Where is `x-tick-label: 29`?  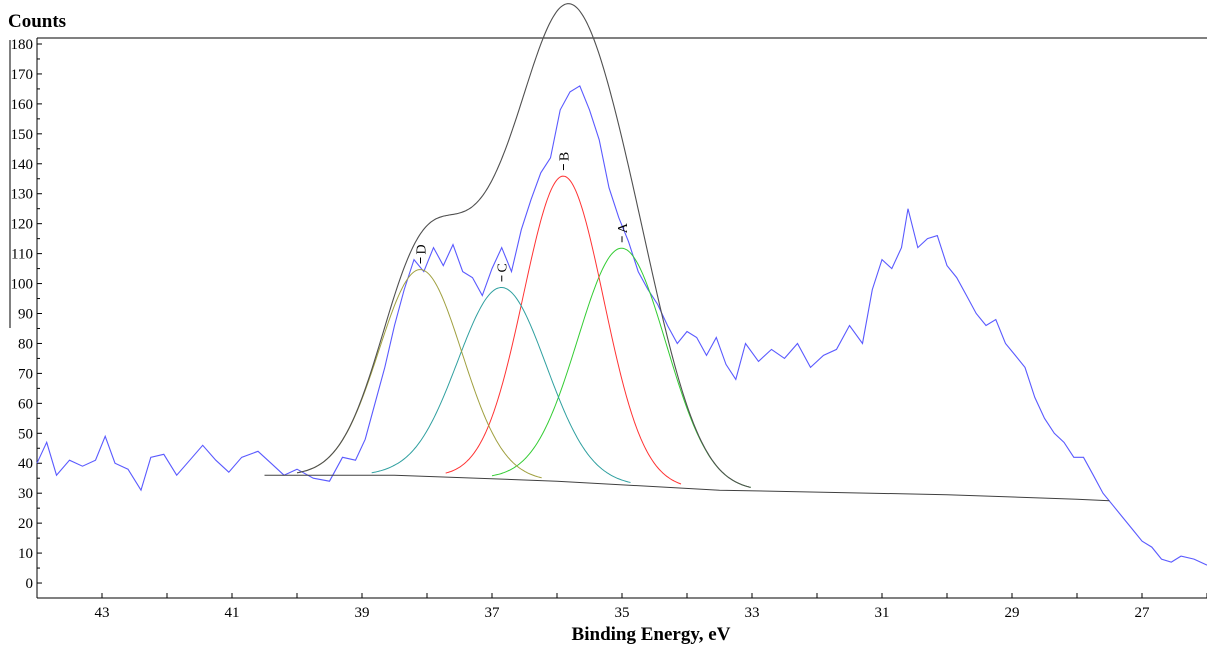 x-tick-label: 29 is located at coordinates (1012, 613).